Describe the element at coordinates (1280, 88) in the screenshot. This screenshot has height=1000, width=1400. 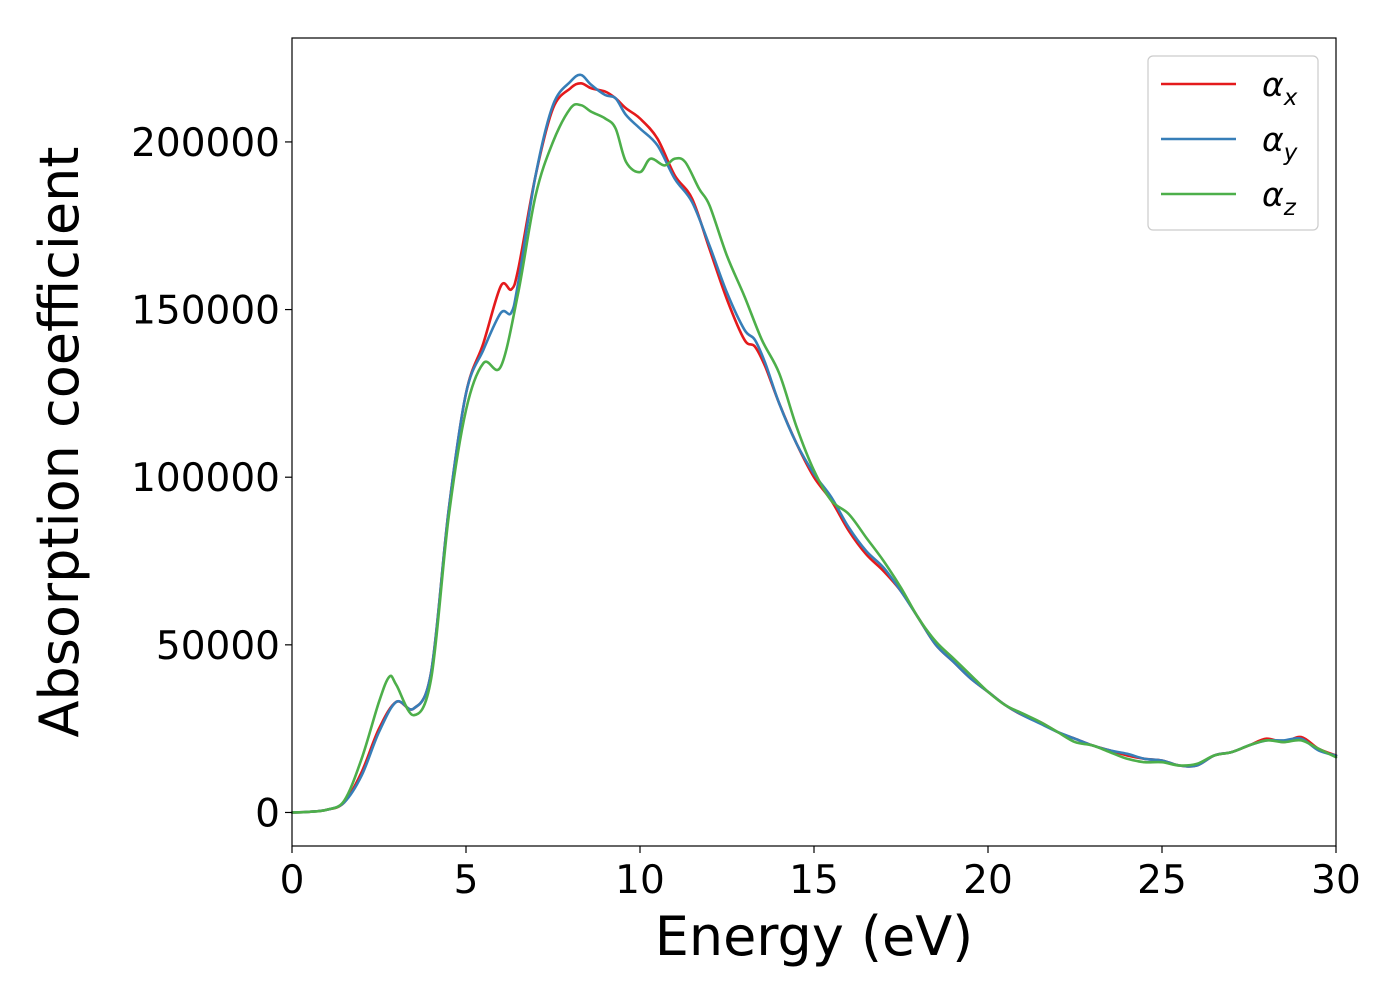
I see `legend-label-x: αx` at that location.